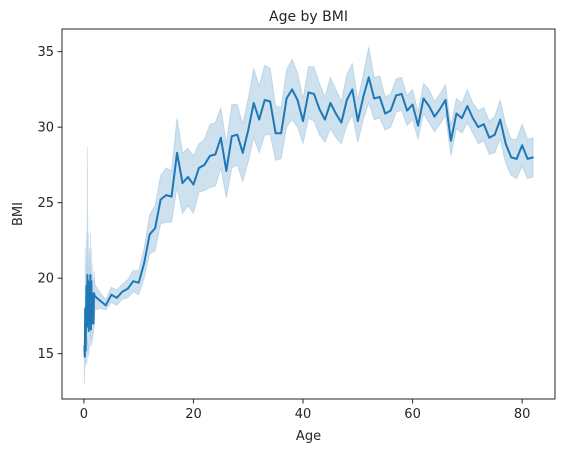 The height and width of the screenshot is (453, 563). I want to click on chart-title: Age by BMI, so click(308, 17).